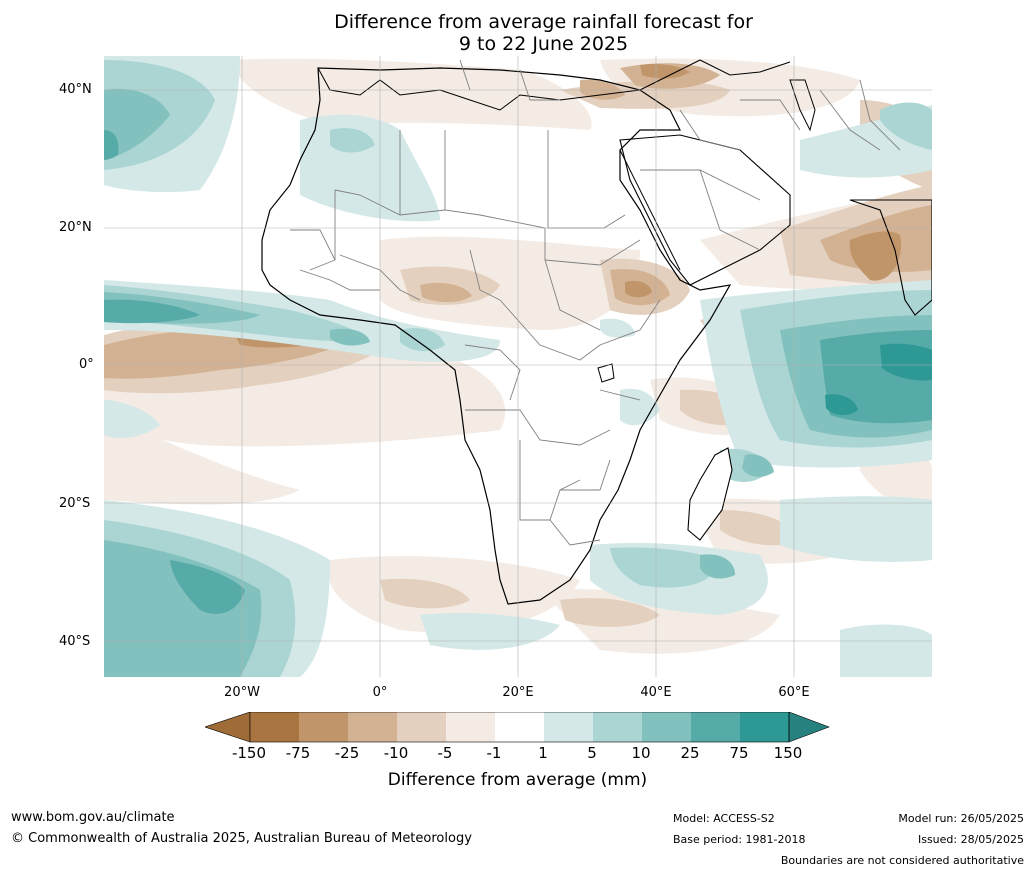  Describe the element at coordinates (970, 839) in the screenshot. I see `issued-date: Issued: 28/05/2025` at that location.